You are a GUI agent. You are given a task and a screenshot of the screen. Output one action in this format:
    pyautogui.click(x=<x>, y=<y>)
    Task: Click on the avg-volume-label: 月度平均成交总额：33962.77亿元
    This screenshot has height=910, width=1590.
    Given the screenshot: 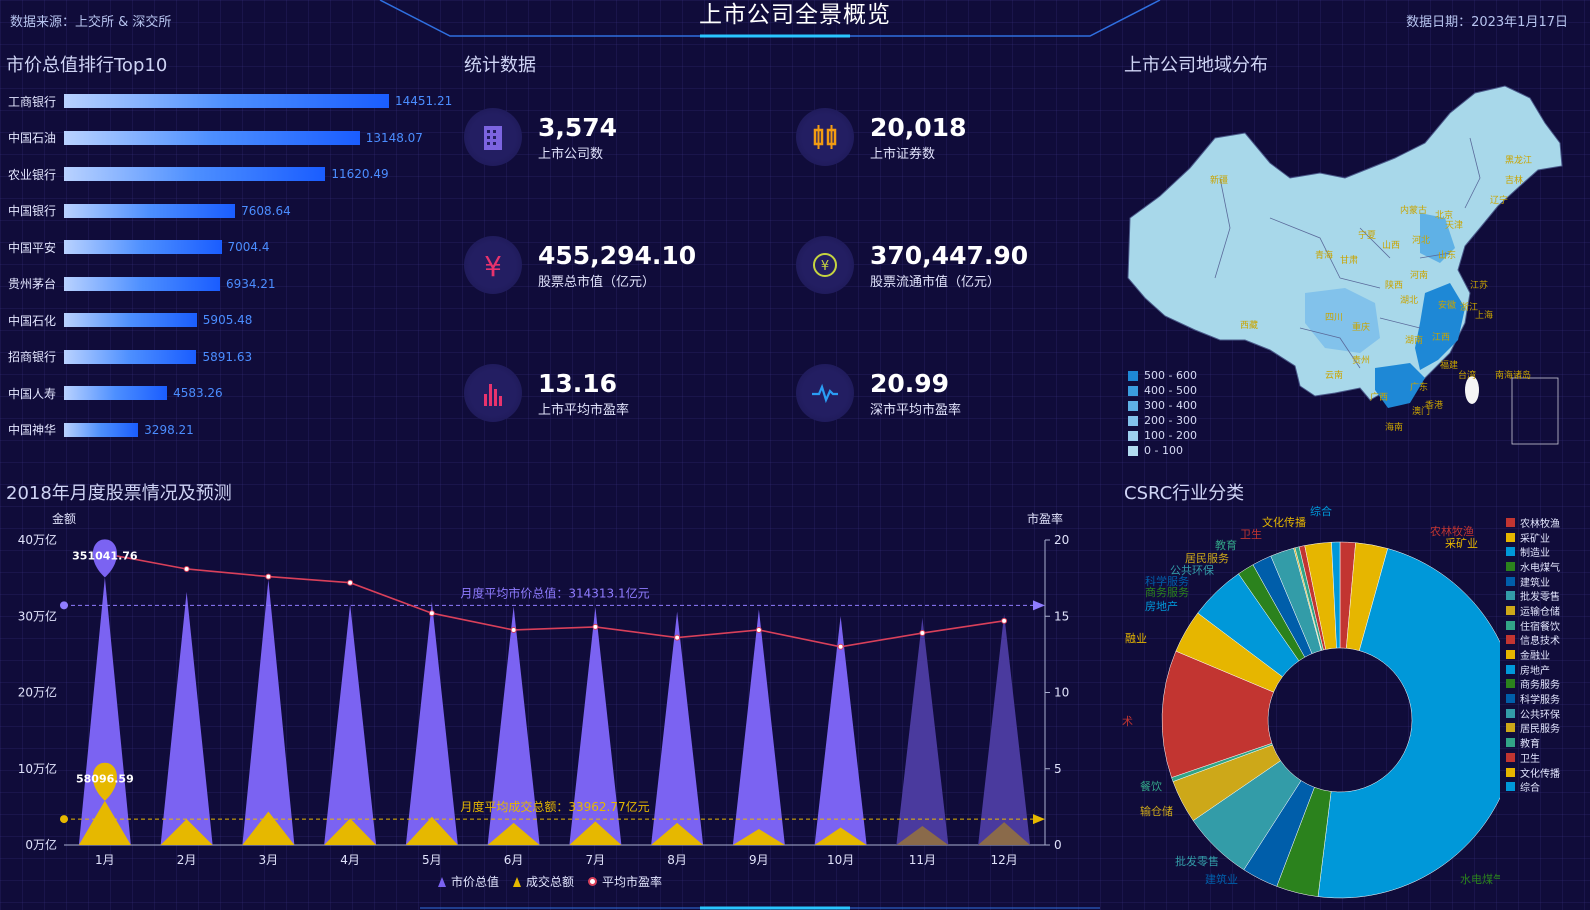 What is the action you would take?
    pyautogui.click(x=554, y=806)
    